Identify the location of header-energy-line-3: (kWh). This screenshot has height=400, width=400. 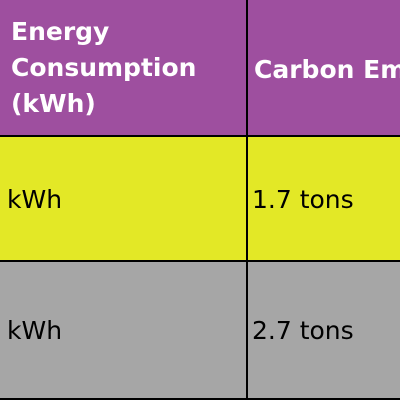
(53, 103).